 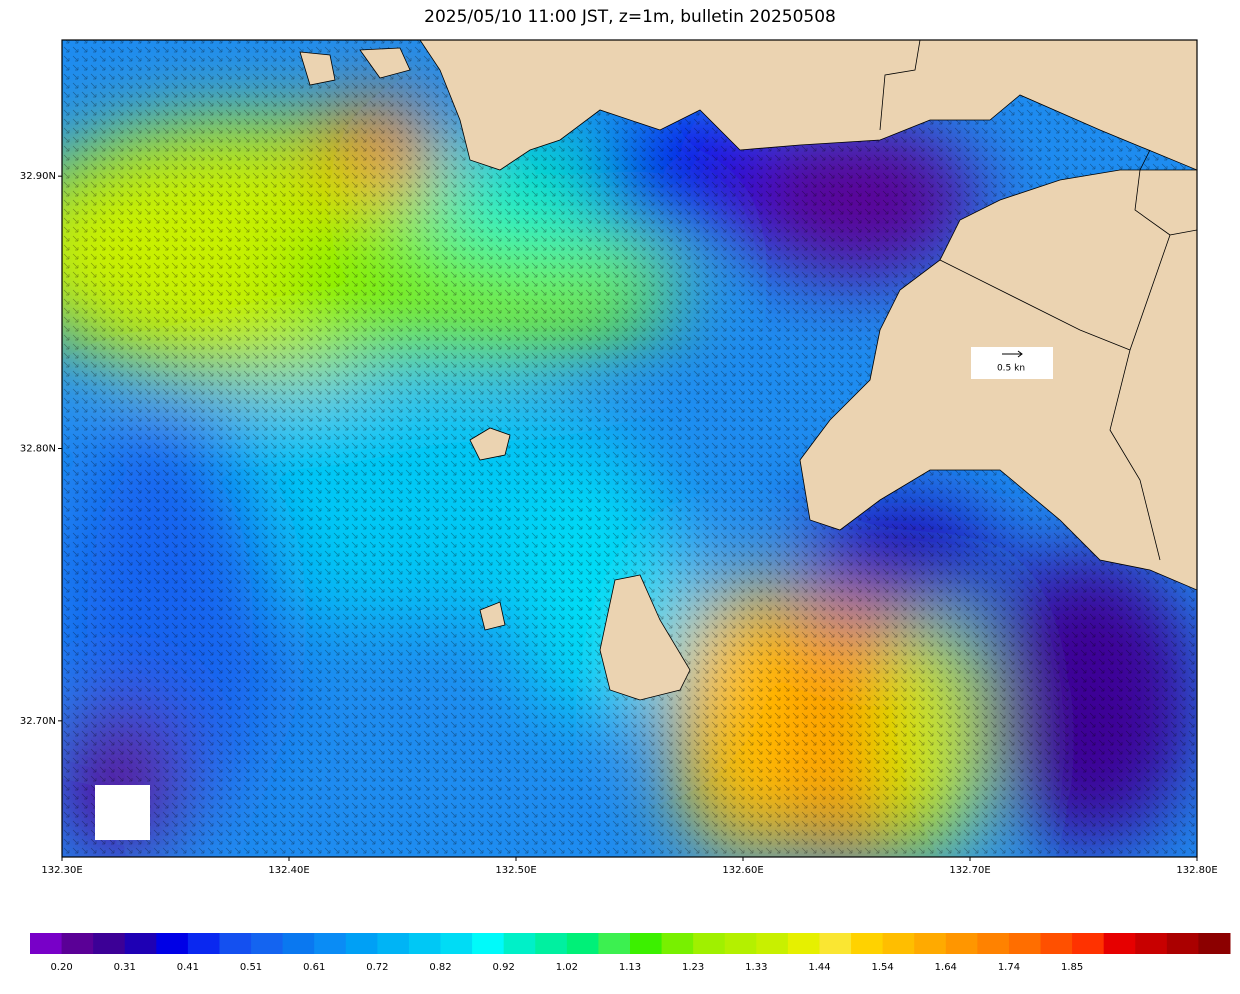 I want to click on colorbar-label: 0.20, so click(x=61, y=967).